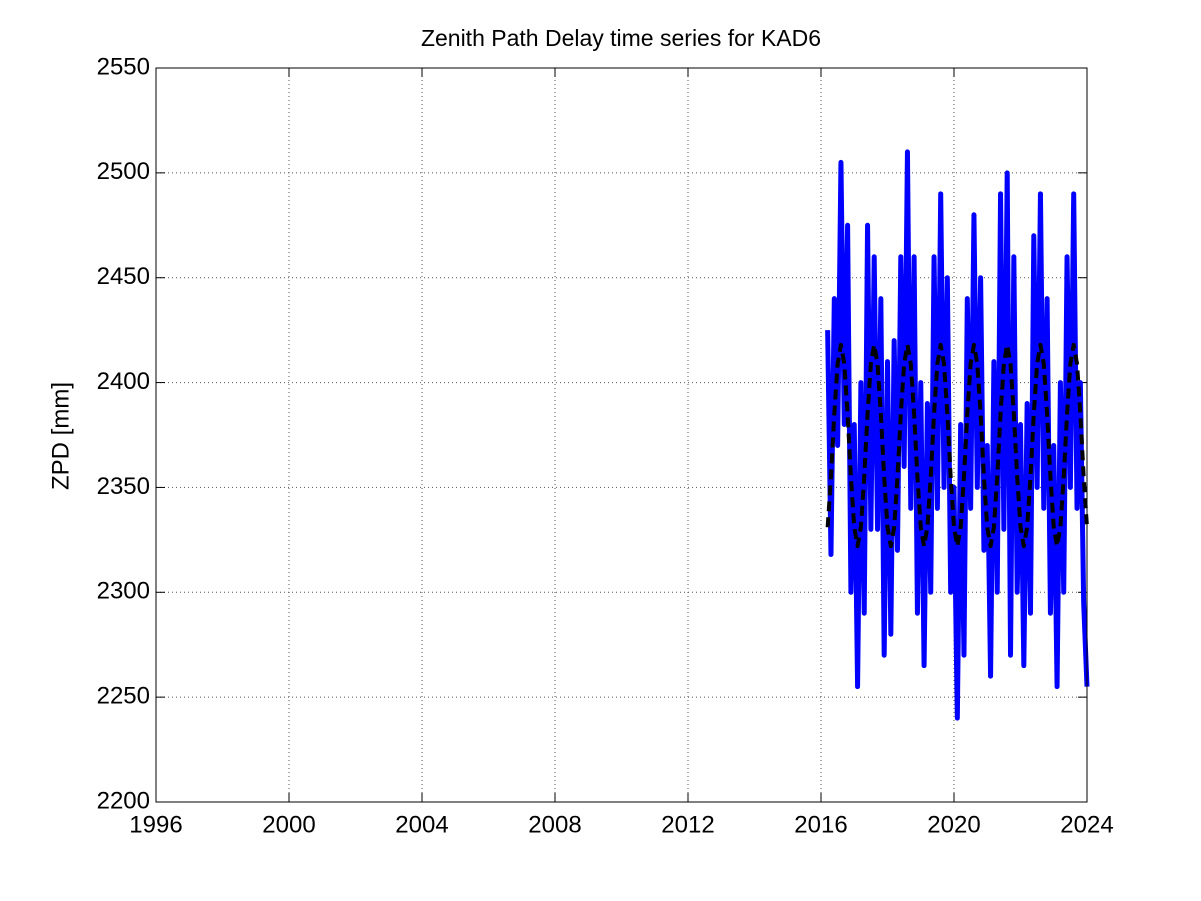 This screenshot has width=1201, height=901. I want to click on y-tick-label: 2450, so click(123, 276).